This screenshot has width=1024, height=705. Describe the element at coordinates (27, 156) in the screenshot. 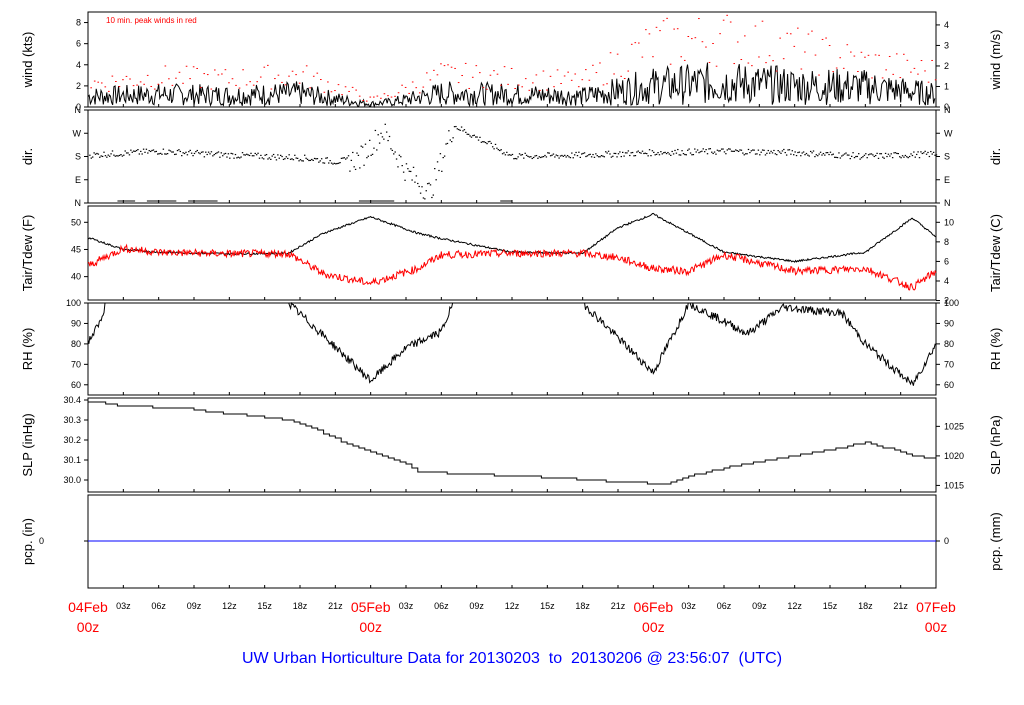

I see `y-axis-label-dir: dir.` at that location.